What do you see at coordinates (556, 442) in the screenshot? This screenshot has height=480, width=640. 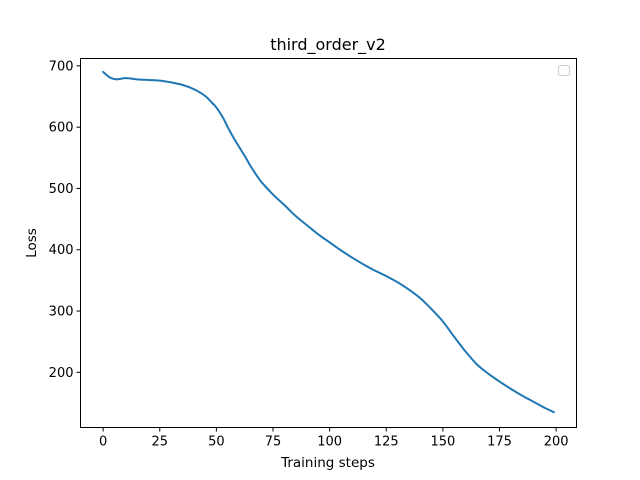 I see `x-tick-label: 200` at bounding box center [556, 442].